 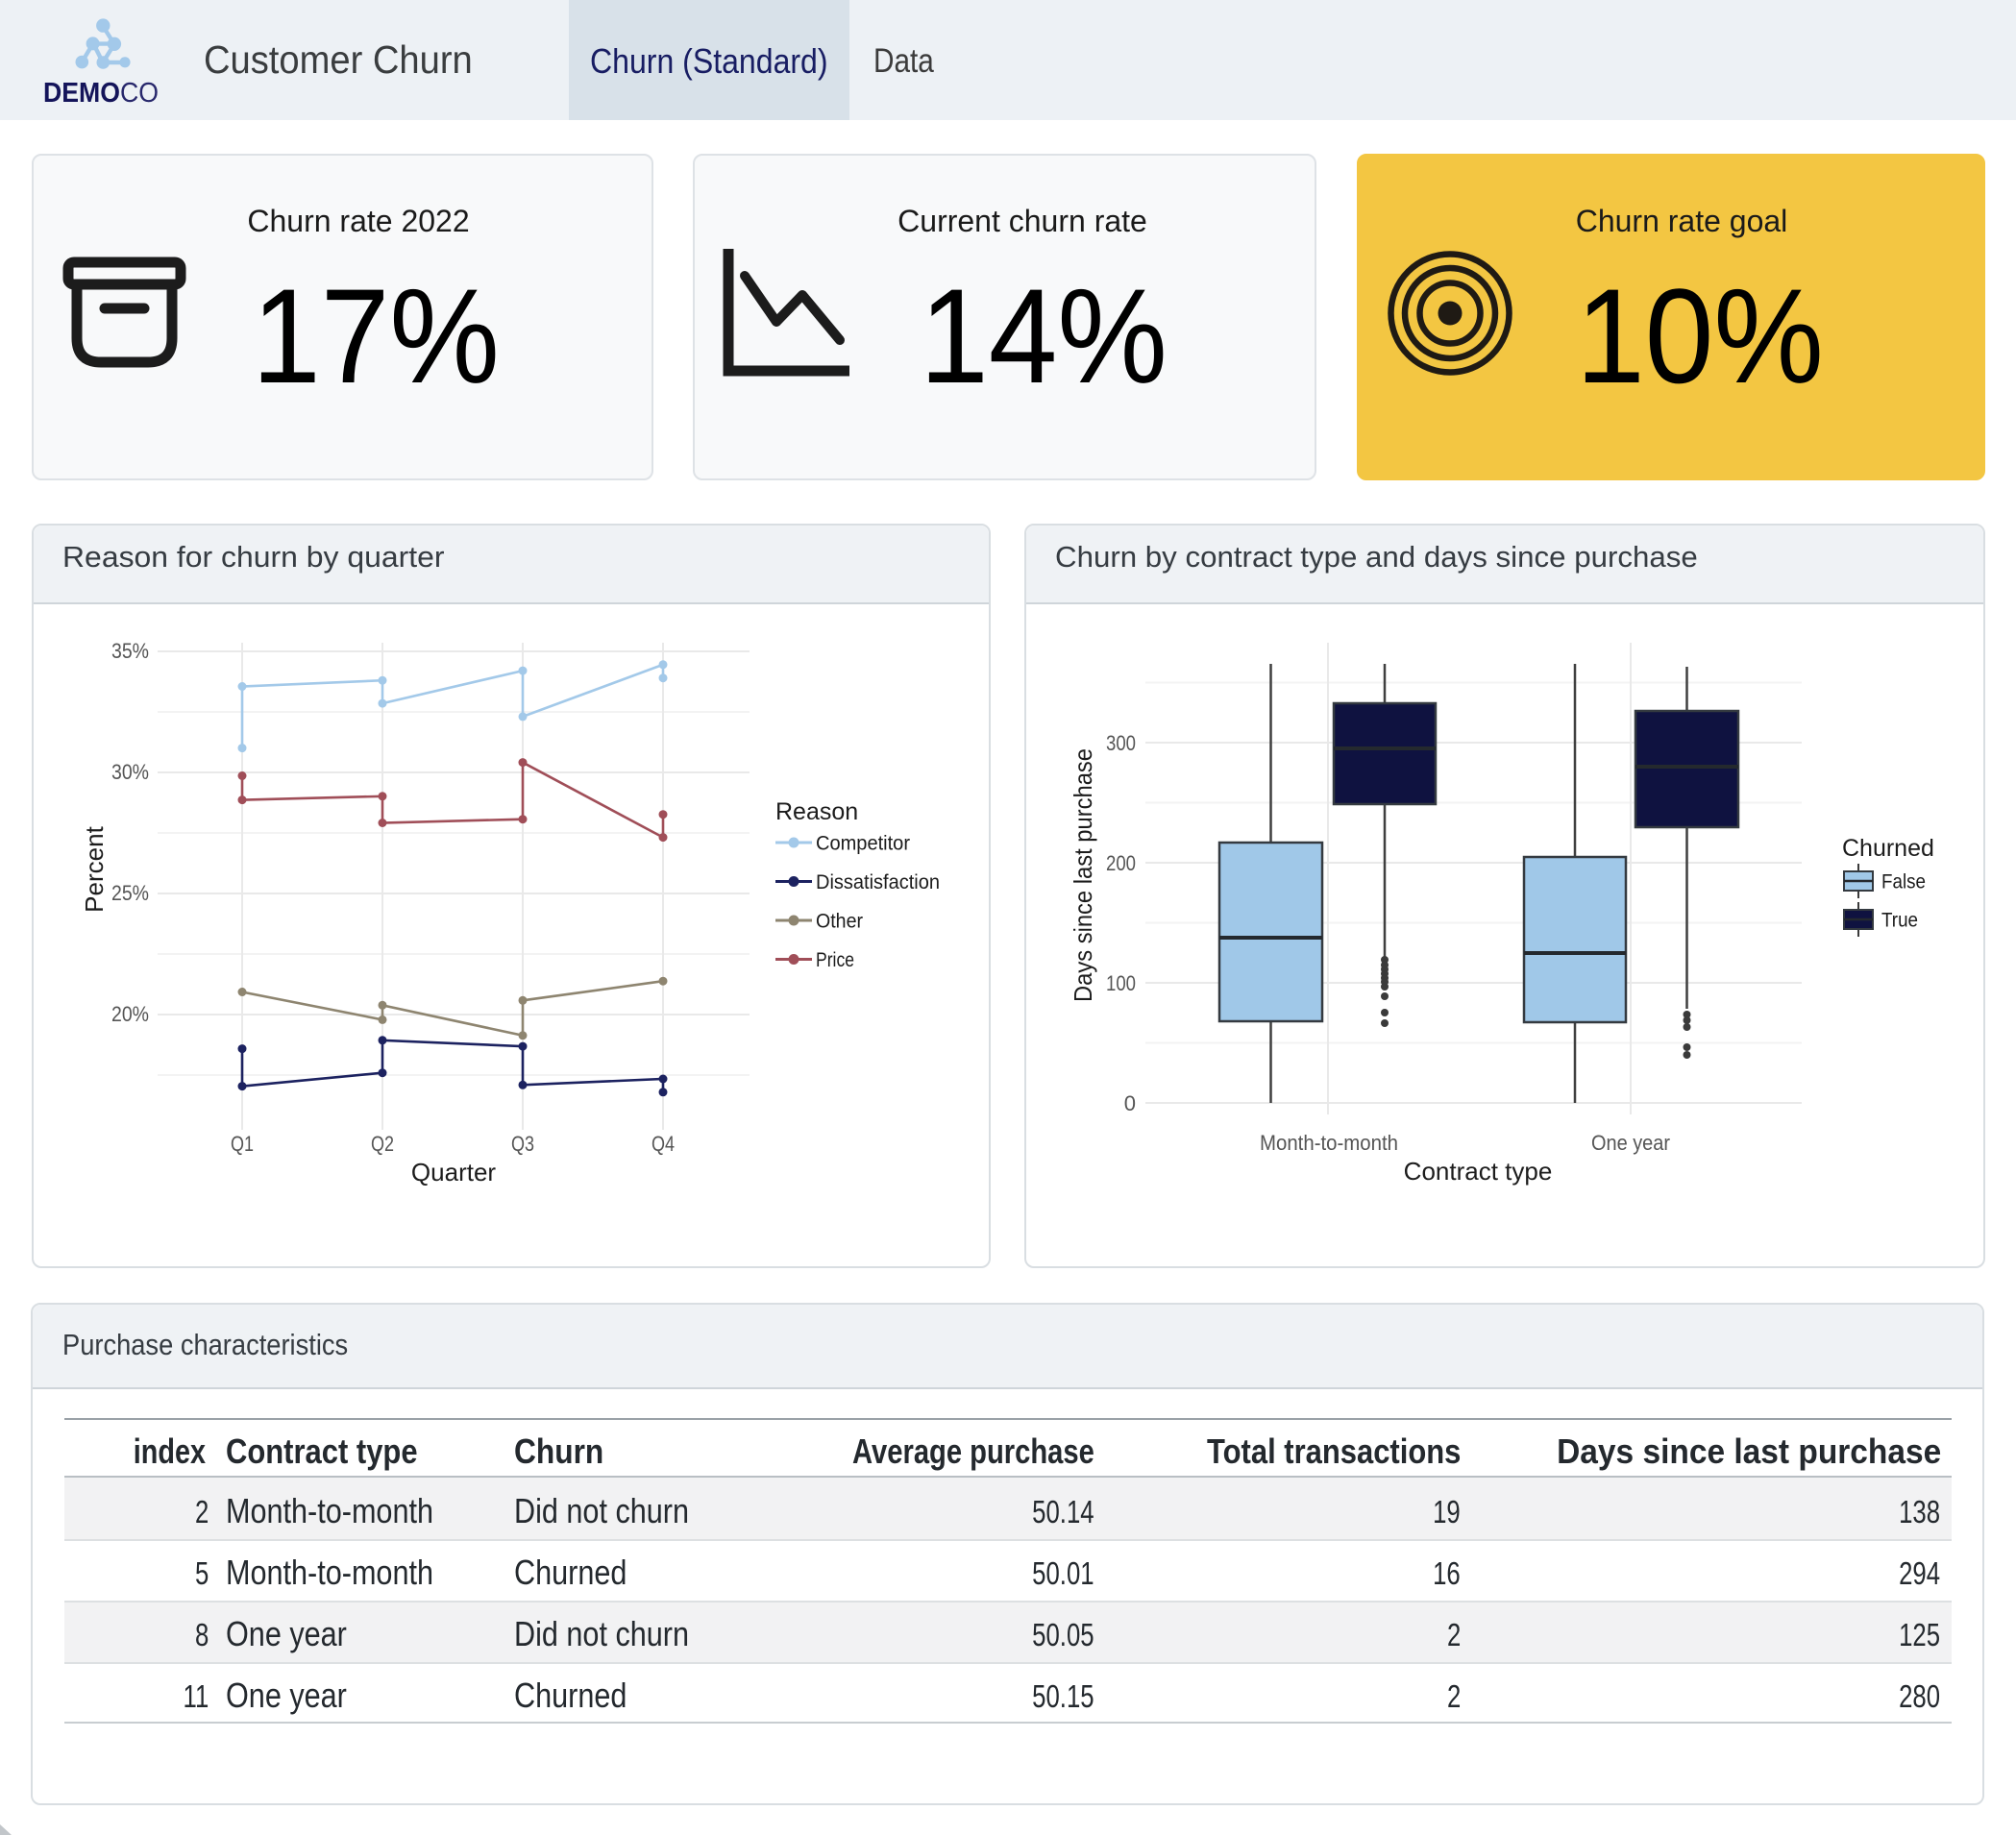 I want to click on svg-text: One year, so click(x=1630, y=1143).